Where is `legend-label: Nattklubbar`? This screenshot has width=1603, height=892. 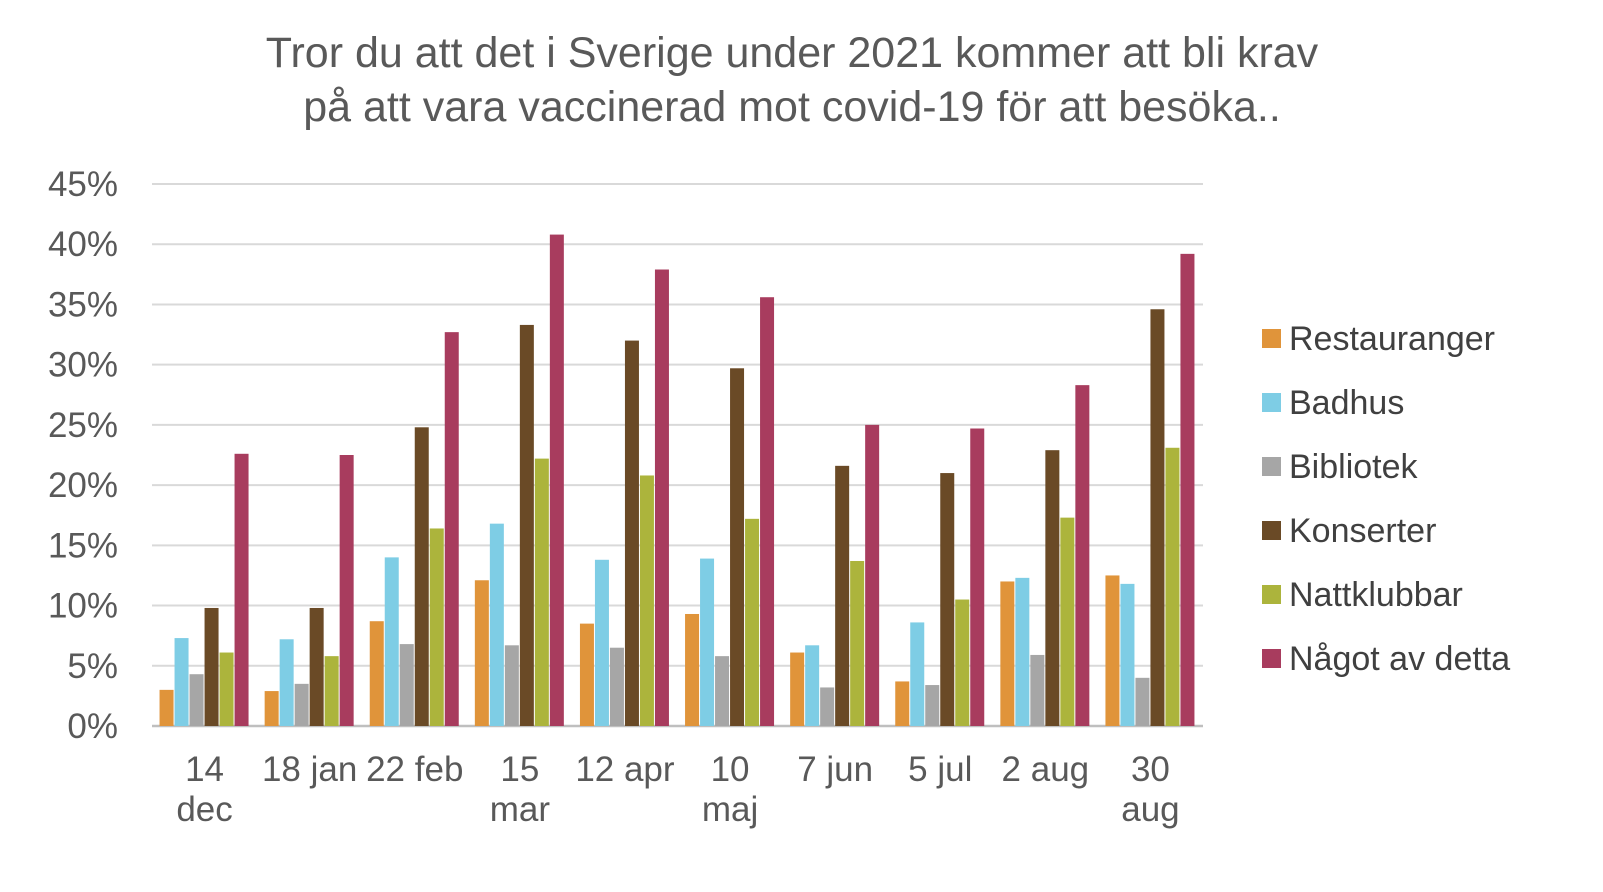 legend-label: Nattklubbar is located at coordinates (1376, 595).